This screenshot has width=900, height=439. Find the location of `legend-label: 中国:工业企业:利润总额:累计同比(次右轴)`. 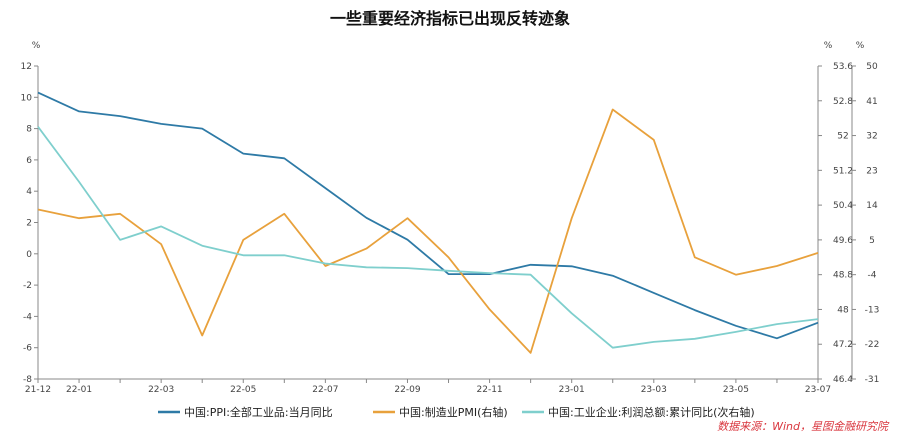

legend-label: 中国:工业企业:利润总额:累计同比(次右轴) is located at coordinates (651, 412).